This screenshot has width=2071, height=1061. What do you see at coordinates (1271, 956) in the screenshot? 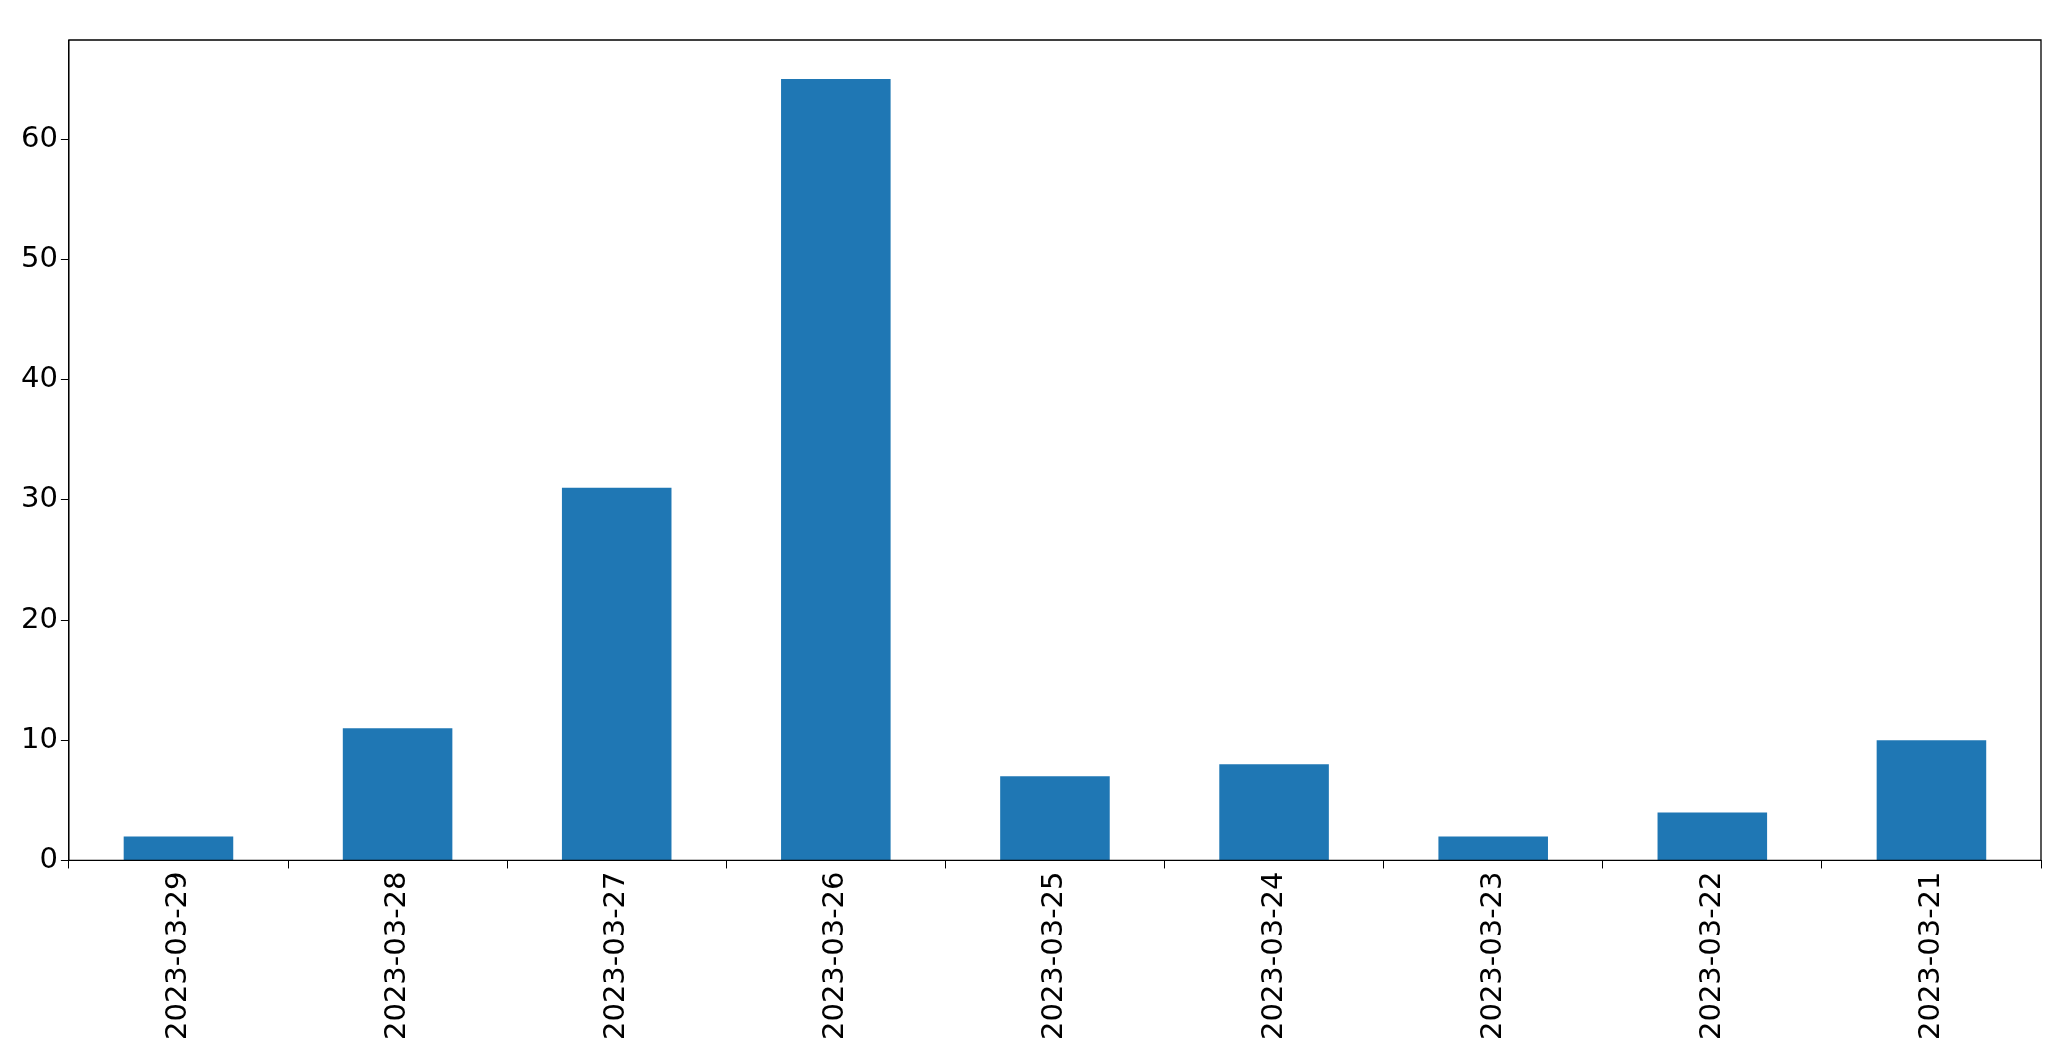
I see `x-tick-label: 2023-03-24` at bounding box center [1271, 956].